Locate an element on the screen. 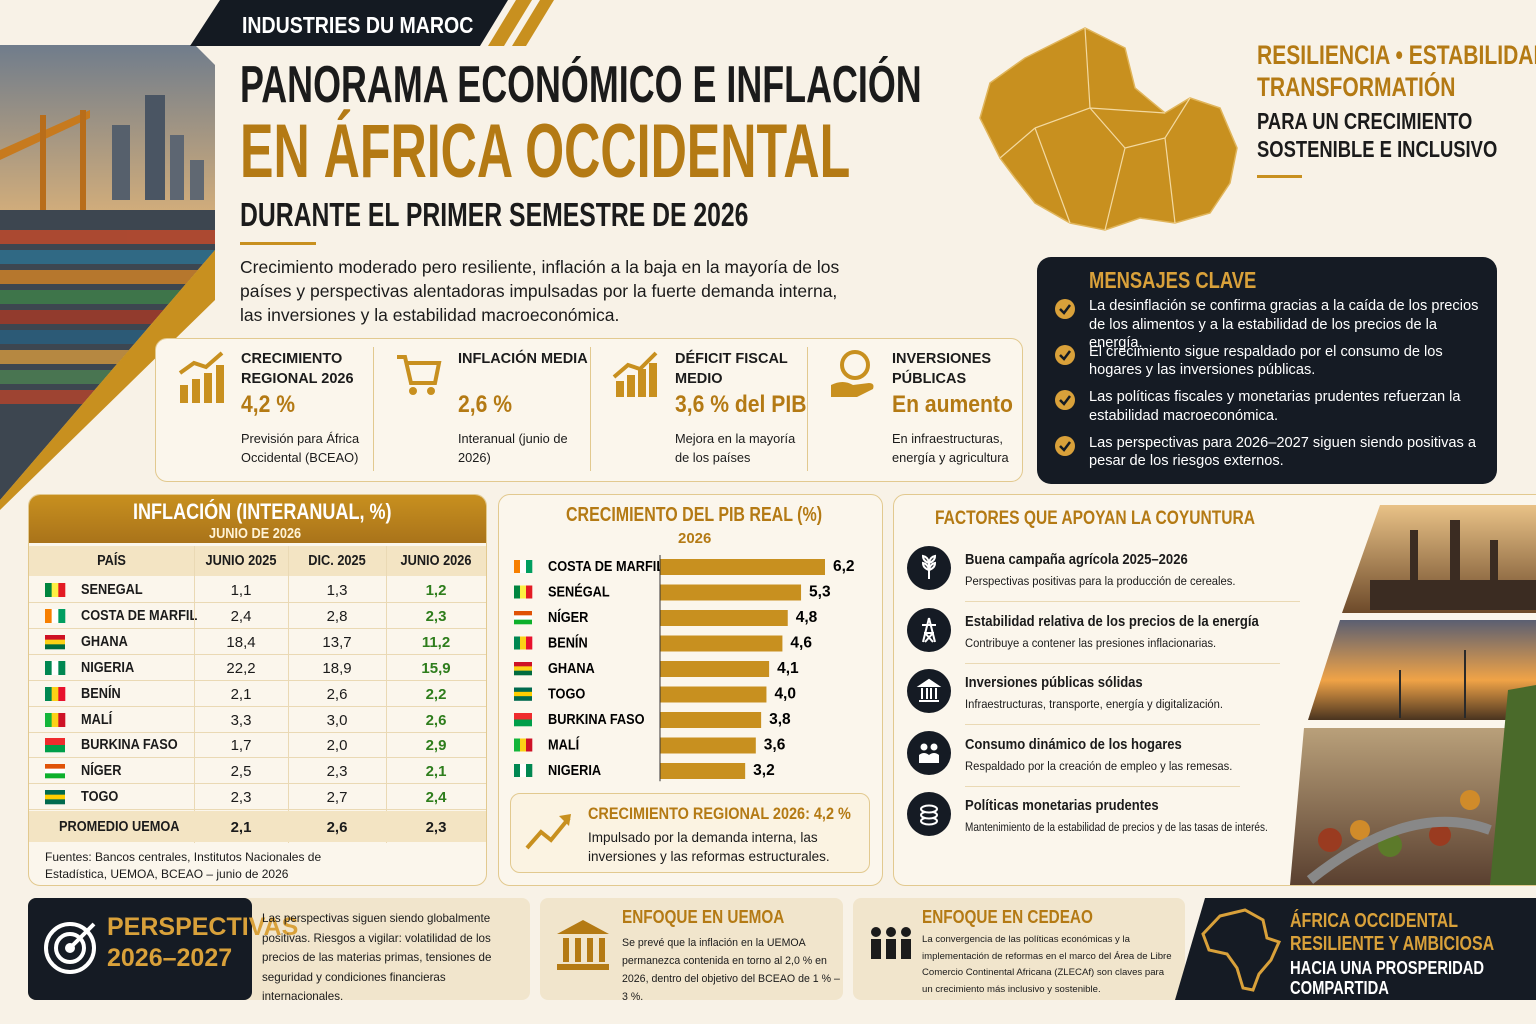 The height and width of the screenshot is (1024, 1536). cedeao-title: ENFOQUE EN CEDEAO is located at coordinates (1007, 917).